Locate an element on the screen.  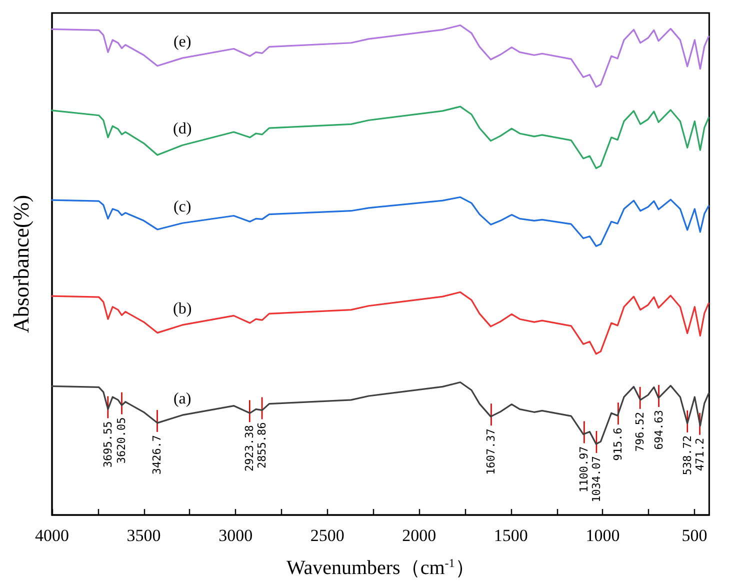
series-label: (d) is located at coordinates (182, 129).